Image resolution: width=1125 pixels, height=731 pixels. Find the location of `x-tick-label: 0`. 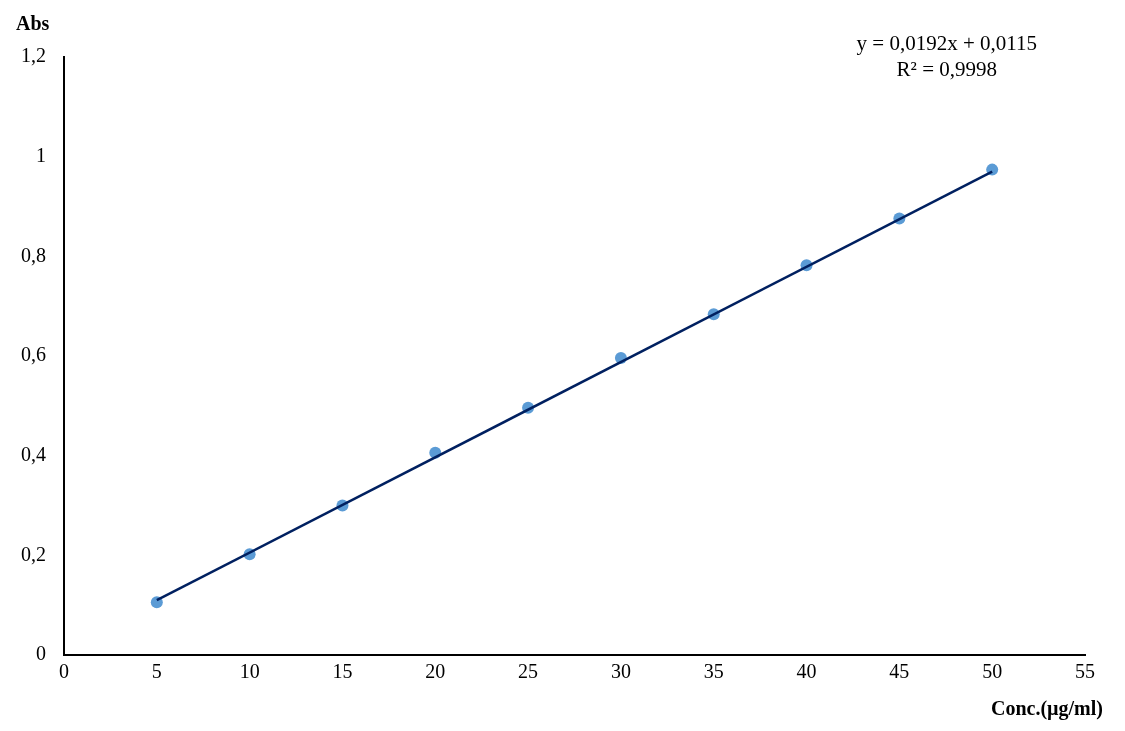

x-tick-label: 0 is located at coordinates (64, 671).